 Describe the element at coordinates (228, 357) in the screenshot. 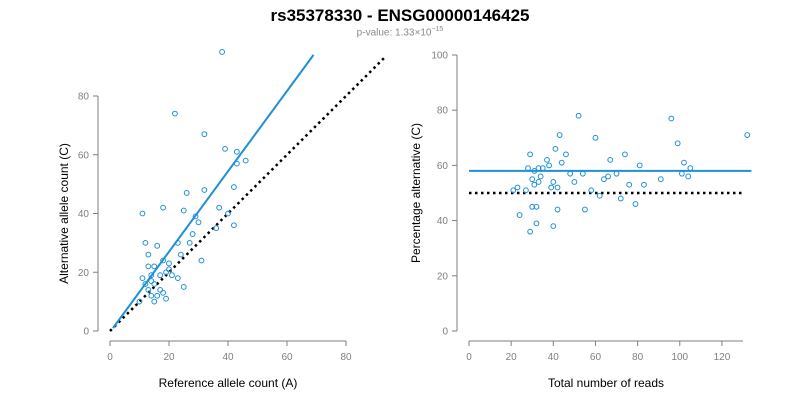

I see `panel-1-x-tick-label: 40` at that location.